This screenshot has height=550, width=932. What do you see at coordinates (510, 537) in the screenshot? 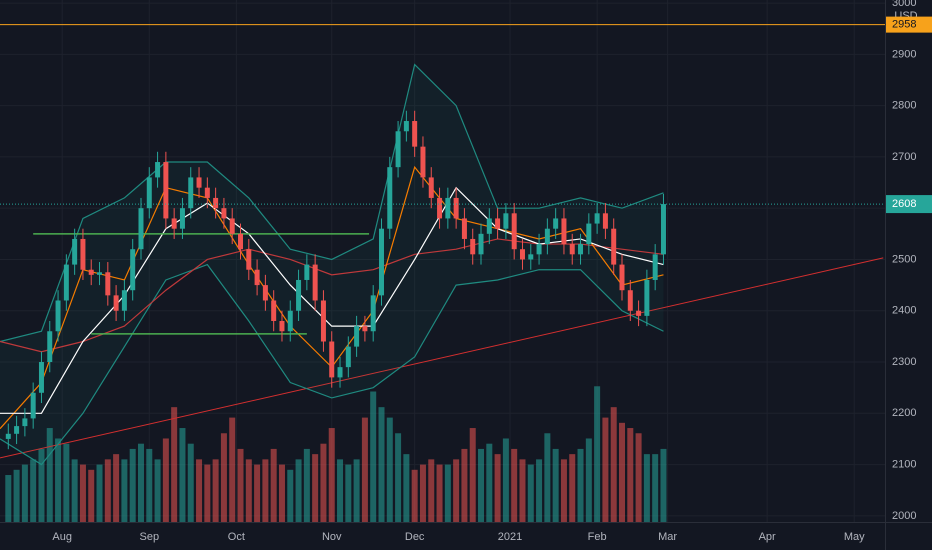
I see `x-tick-label: 2021` at bounding box center [510, 537].